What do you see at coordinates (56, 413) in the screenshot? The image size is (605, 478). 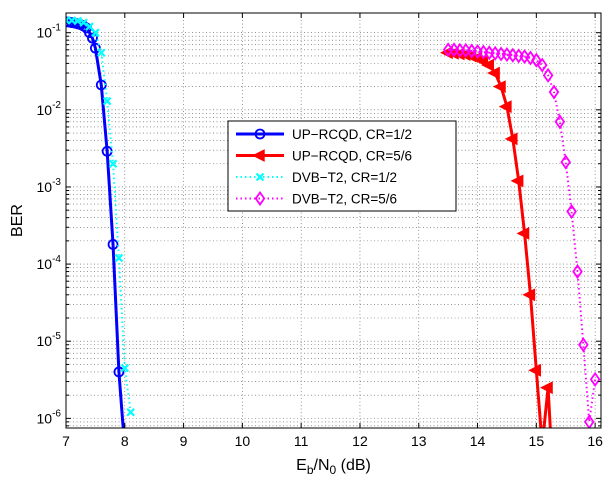 I see `y-tick-label-exponent: -6` at bounding box center [56, 413].